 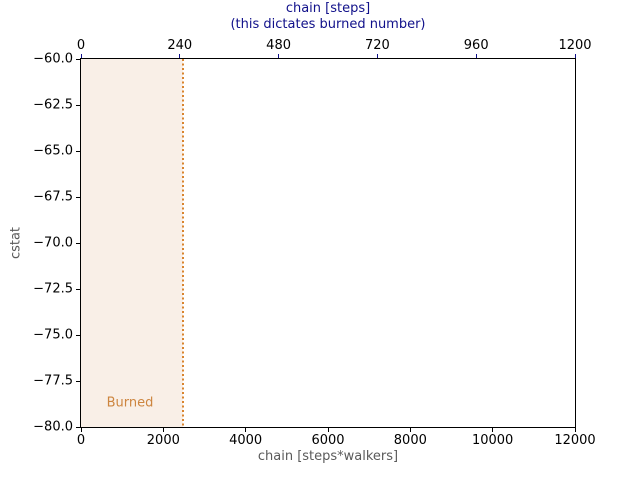 I want to click on chart-title-line1: chain [steps], so click(x=328, y=8).